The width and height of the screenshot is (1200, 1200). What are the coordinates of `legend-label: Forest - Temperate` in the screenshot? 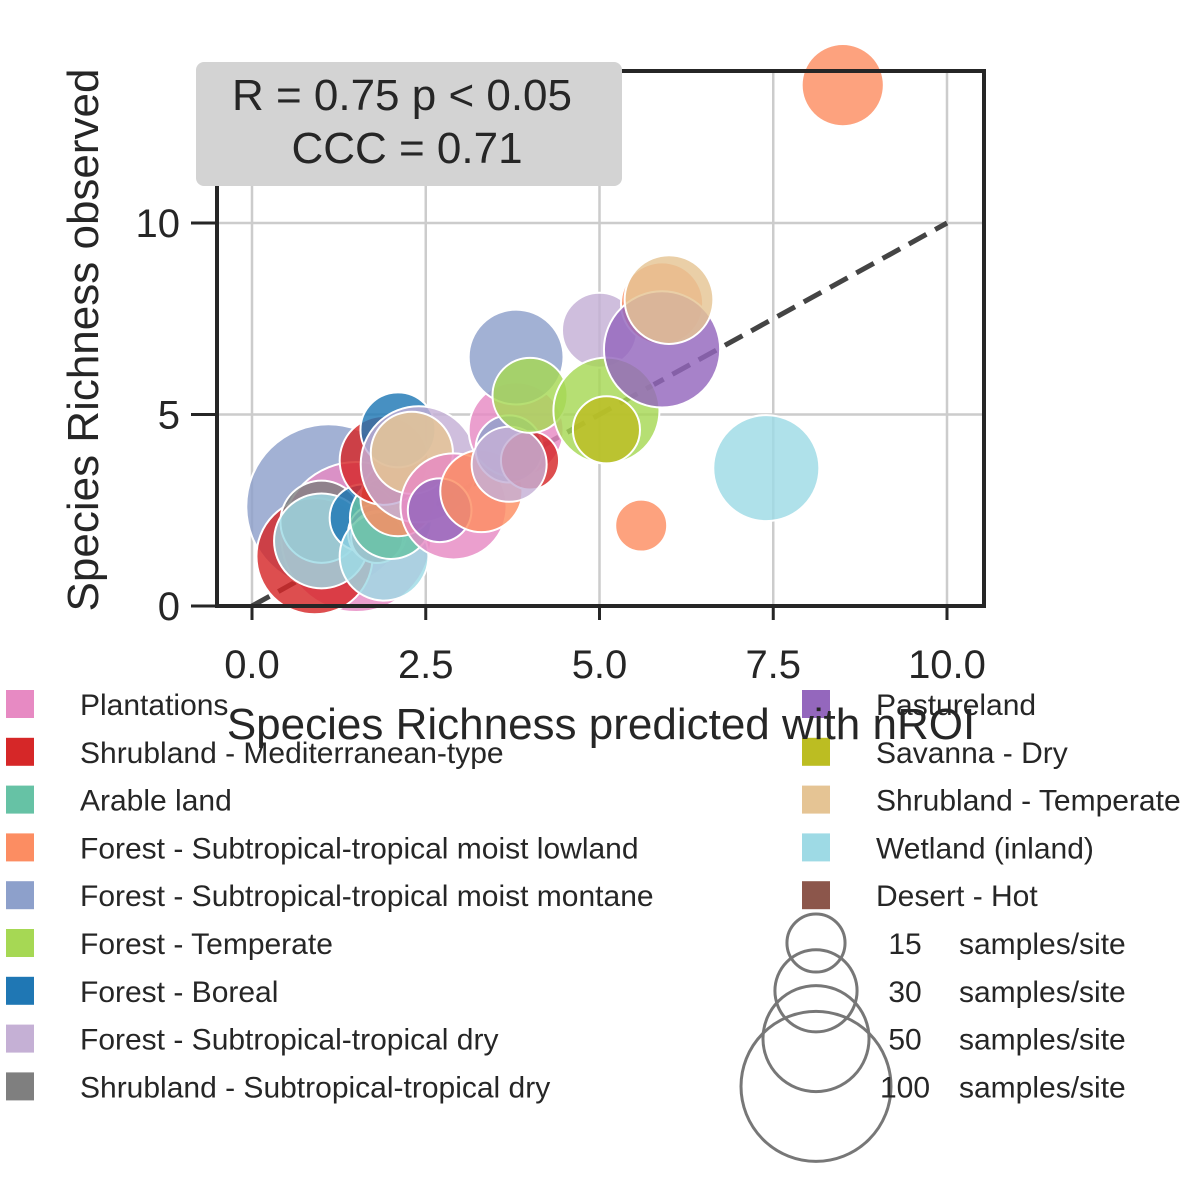 It's located at (206, 944).